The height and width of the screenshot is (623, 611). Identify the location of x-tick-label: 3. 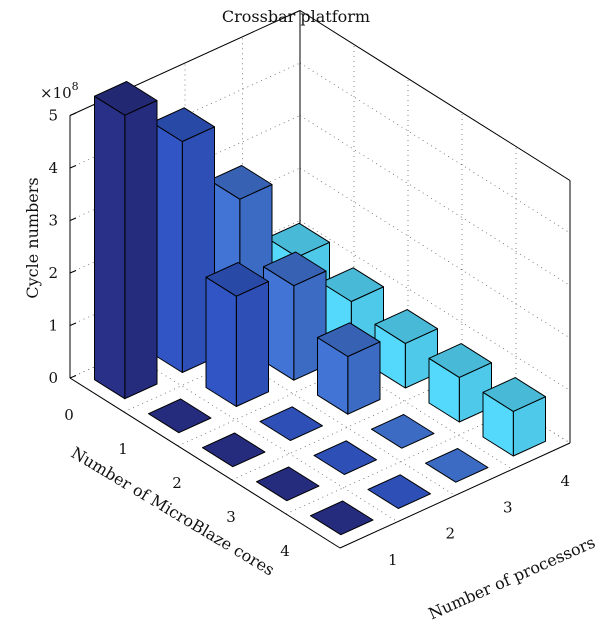
(231, 517).